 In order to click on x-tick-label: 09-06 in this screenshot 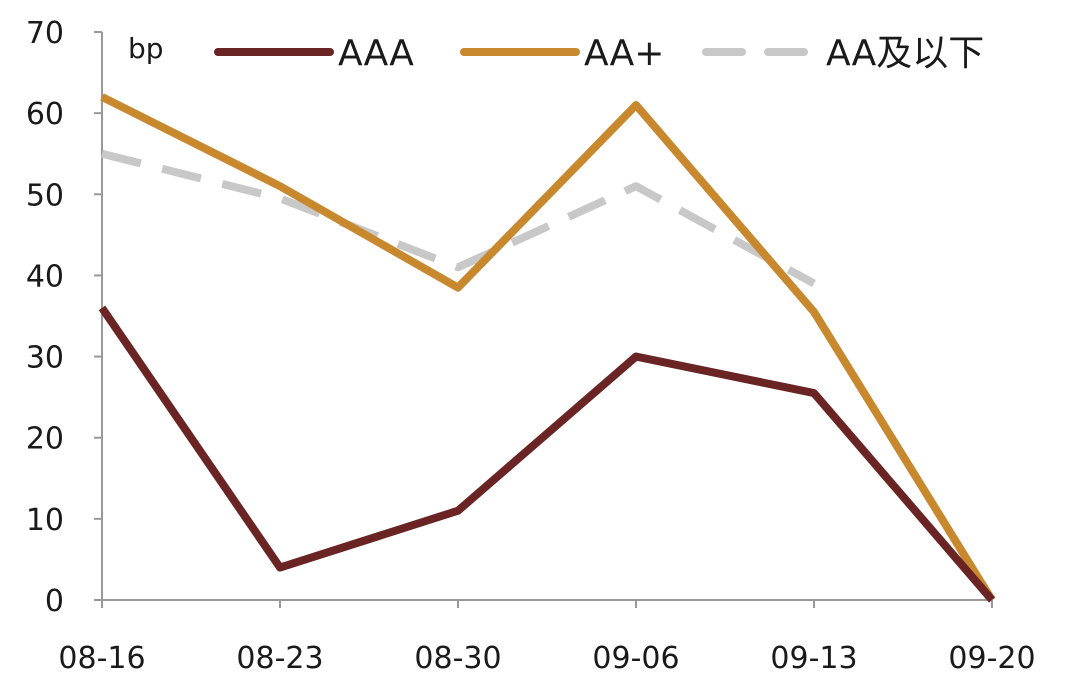, I will do `click(635, 658)`.